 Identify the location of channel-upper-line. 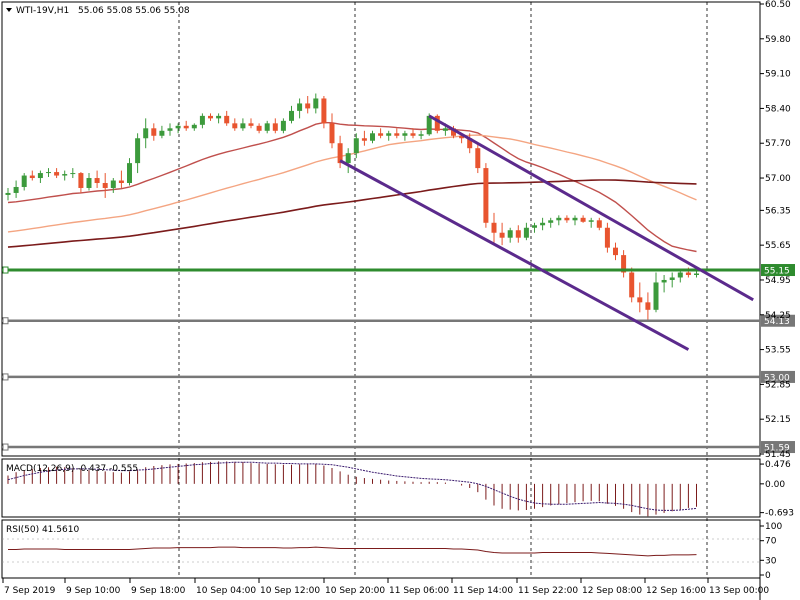
(591, 208).